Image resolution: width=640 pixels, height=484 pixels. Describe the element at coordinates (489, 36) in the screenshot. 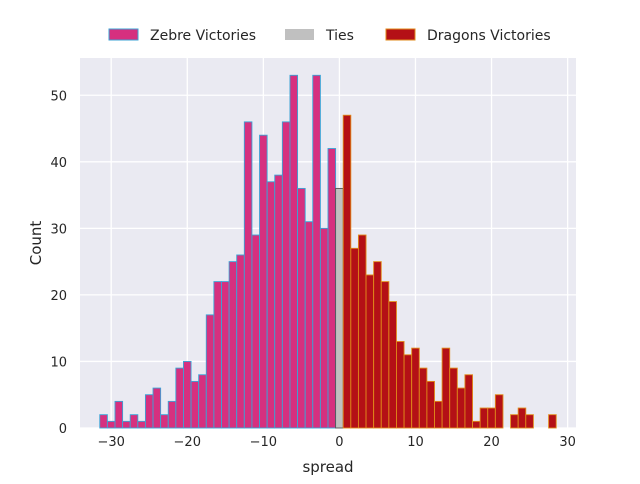

I see `legend-label-dragons: Dragons Victories` at that location.